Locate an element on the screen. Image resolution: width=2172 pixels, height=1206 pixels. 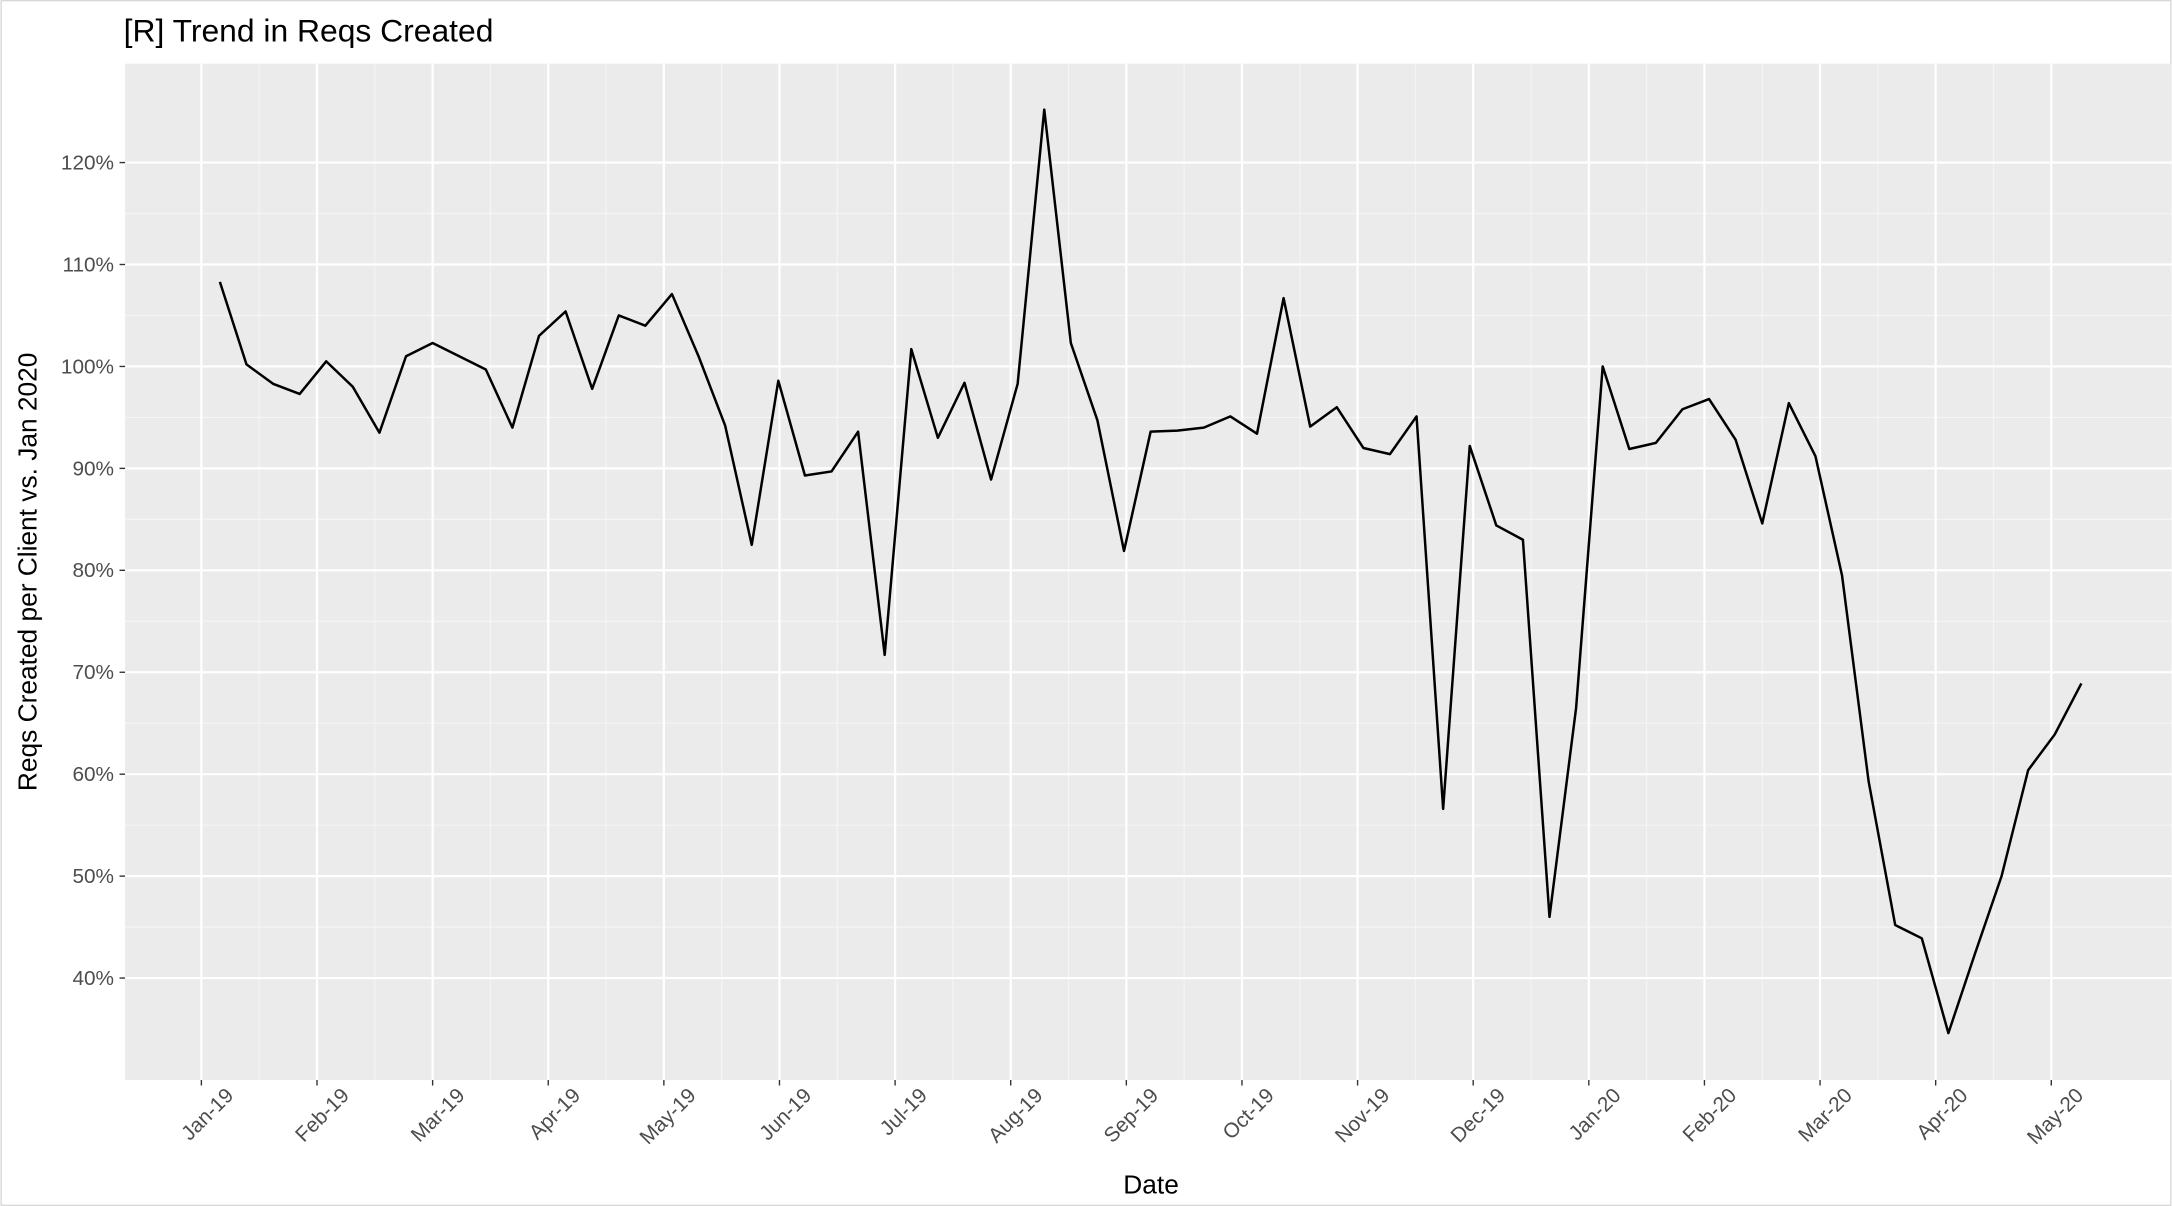
y-tick-label: 120% is located at coordinates (87, 162).